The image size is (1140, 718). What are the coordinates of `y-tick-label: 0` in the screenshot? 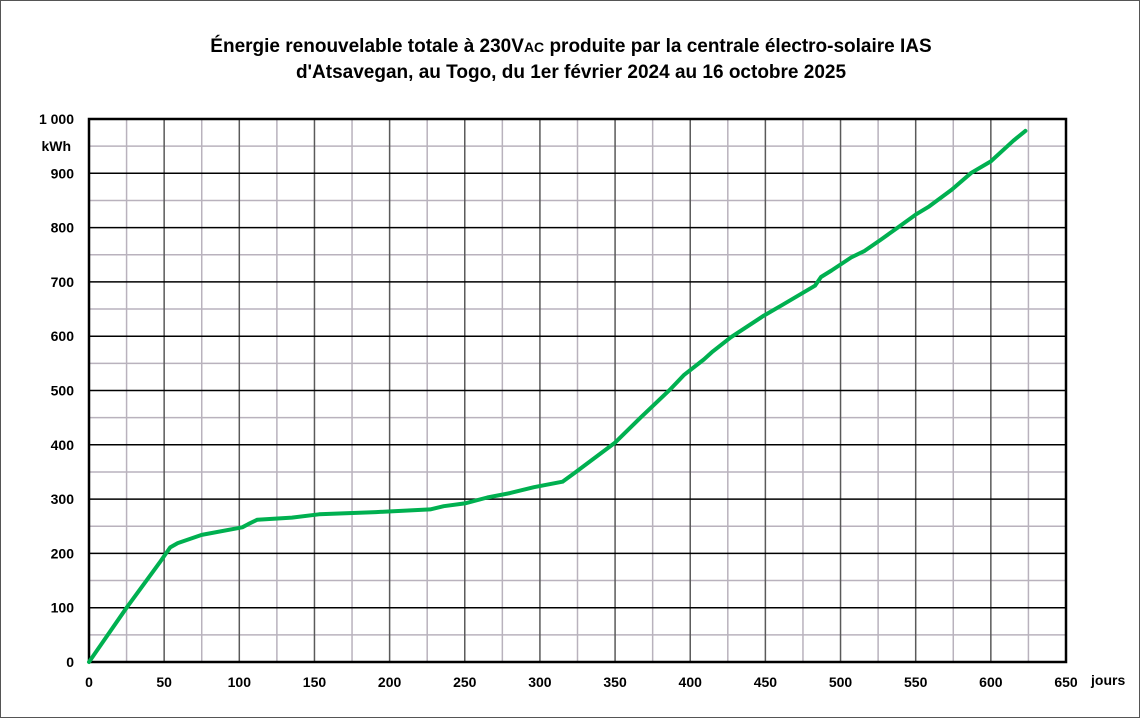 It's located at (70, 662).